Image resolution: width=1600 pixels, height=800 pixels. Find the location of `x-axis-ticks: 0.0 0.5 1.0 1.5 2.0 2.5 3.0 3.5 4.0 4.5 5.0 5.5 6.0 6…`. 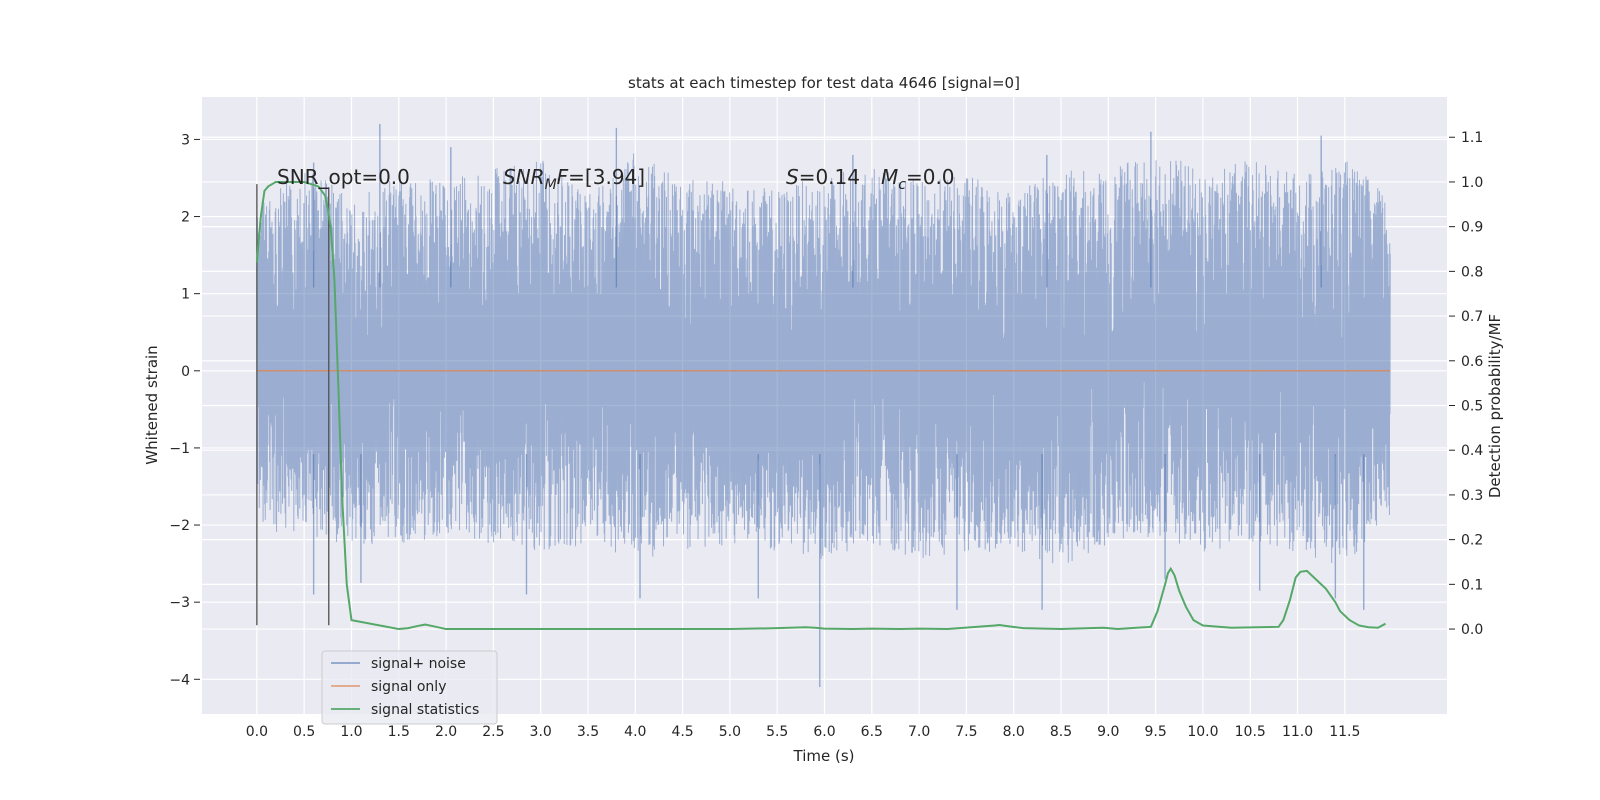

x-axis-ticks: 0.0 0.5 1.0 1.5 2.0 2.5 3.0 3.5 4.0 4.5 5.0 5.5 6.0 6… is located at coordinates (803, 732).